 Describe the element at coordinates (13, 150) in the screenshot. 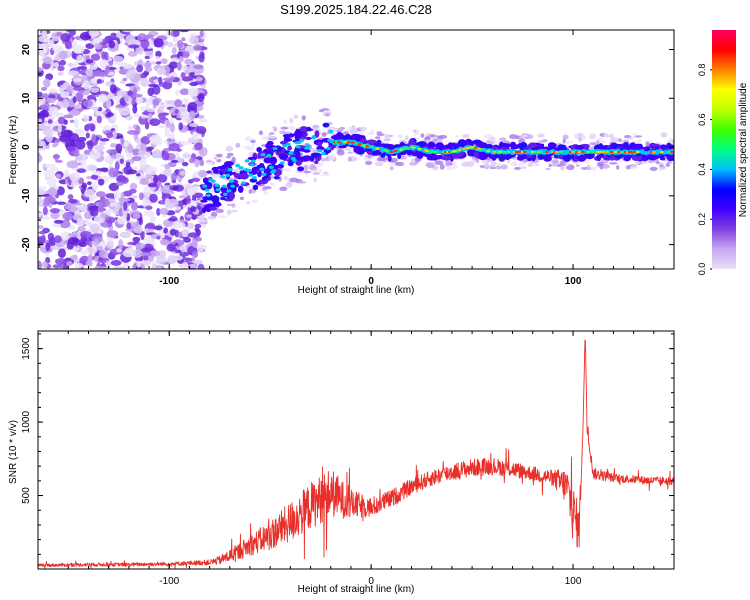

I see `spectrogram-y-label: Frequency (Hz)` at that location.